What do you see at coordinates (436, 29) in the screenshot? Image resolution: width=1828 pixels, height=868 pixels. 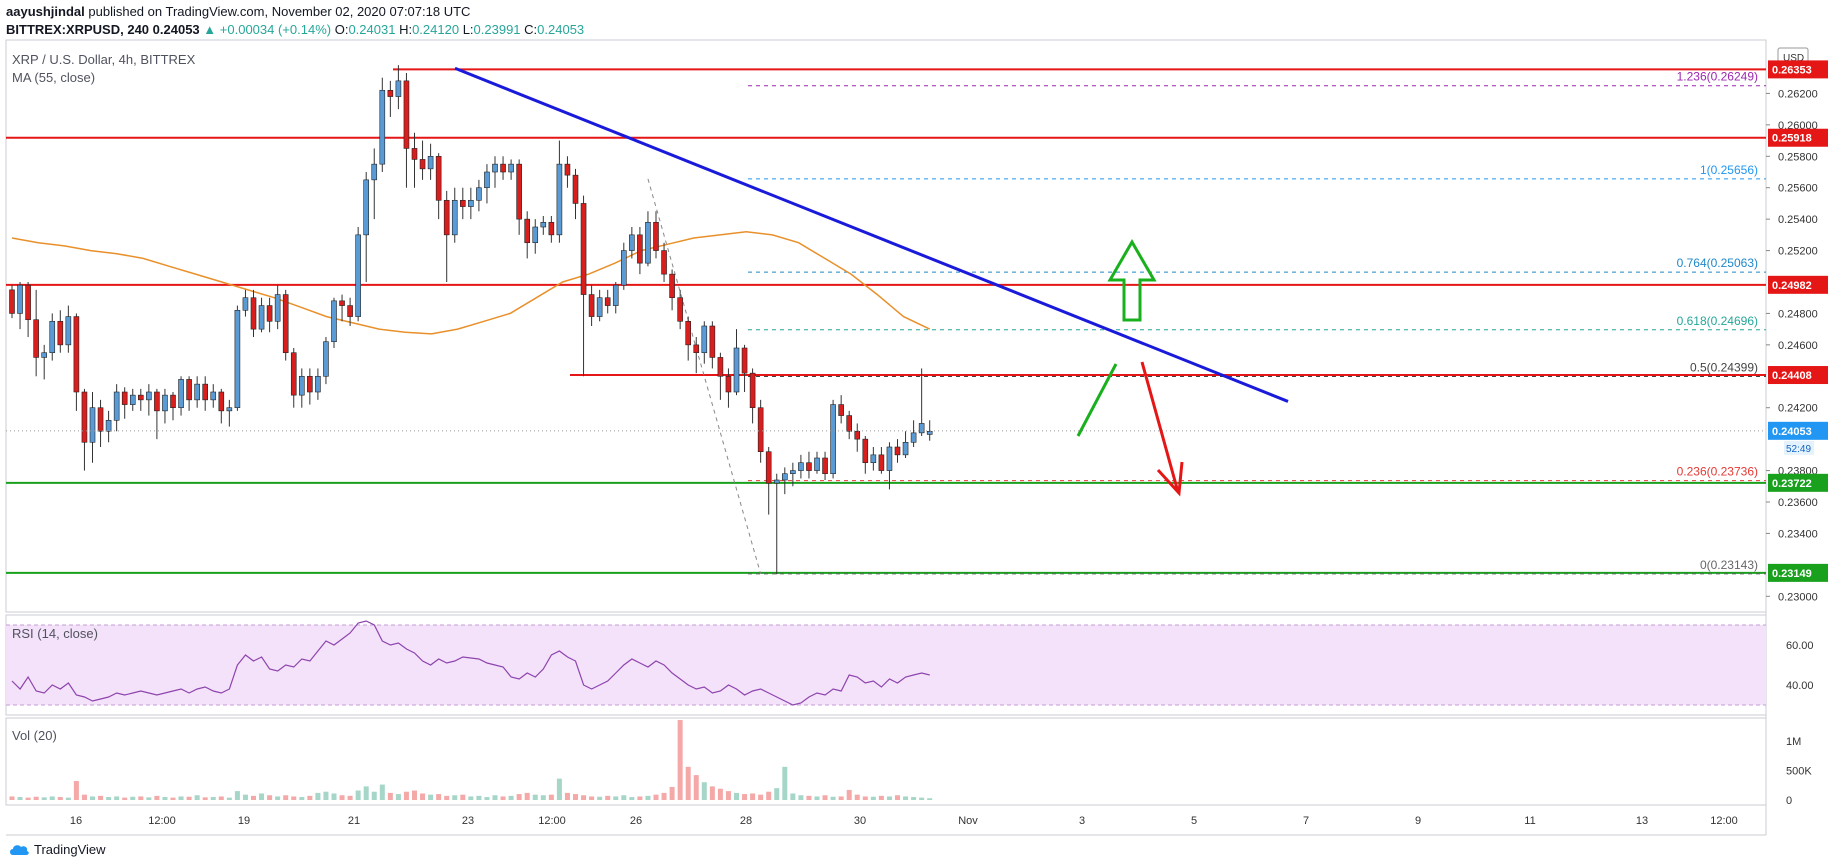 I see `ohlc-high: 0.24120` at bounding box center [436, 29].